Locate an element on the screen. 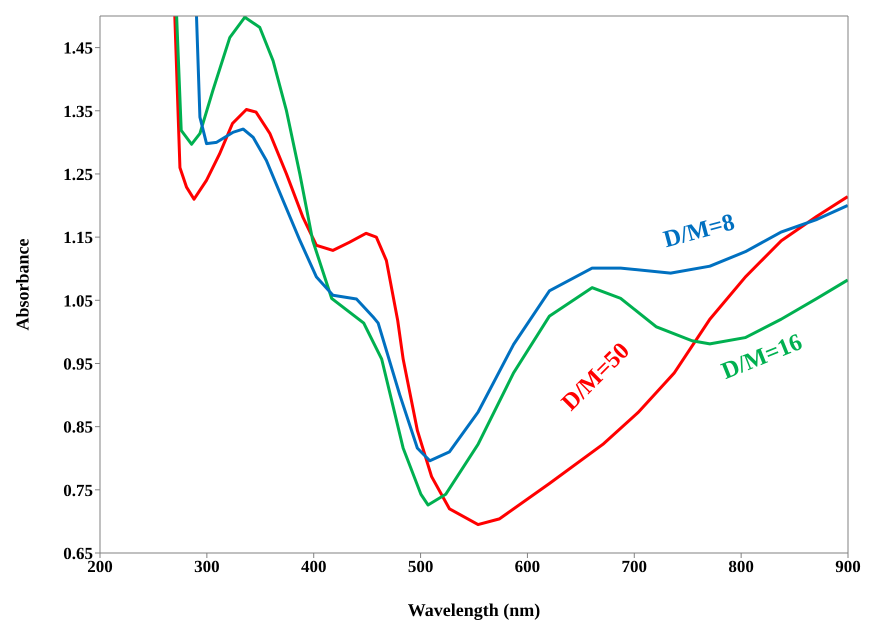  y-tick-label: 0.85 is located at coordinates (78, 427).